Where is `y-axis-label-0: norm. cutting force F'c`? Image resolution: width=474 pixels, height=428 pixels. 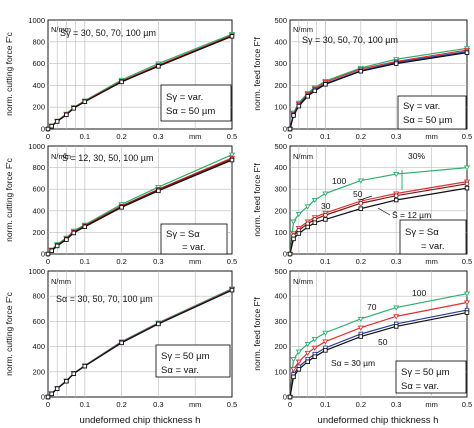 y-axis-label-0: norm. cutting force F'c is located at coordinates (9, 73).